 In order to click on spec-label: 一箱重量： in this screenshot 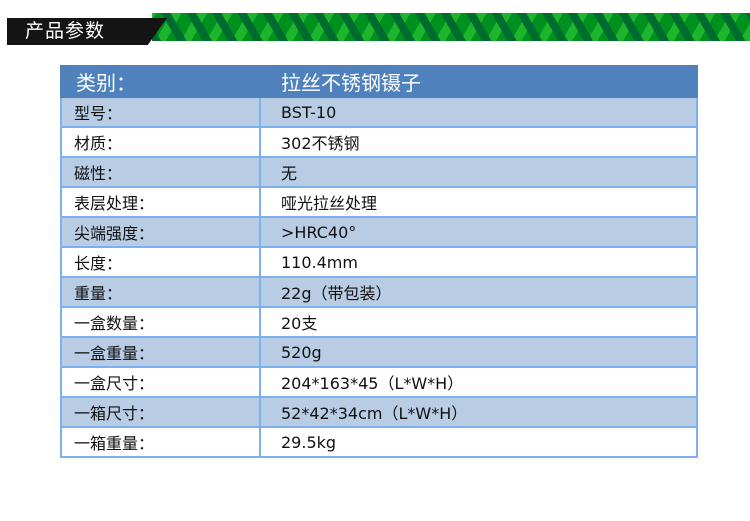, I will do `click(160, 442)`.